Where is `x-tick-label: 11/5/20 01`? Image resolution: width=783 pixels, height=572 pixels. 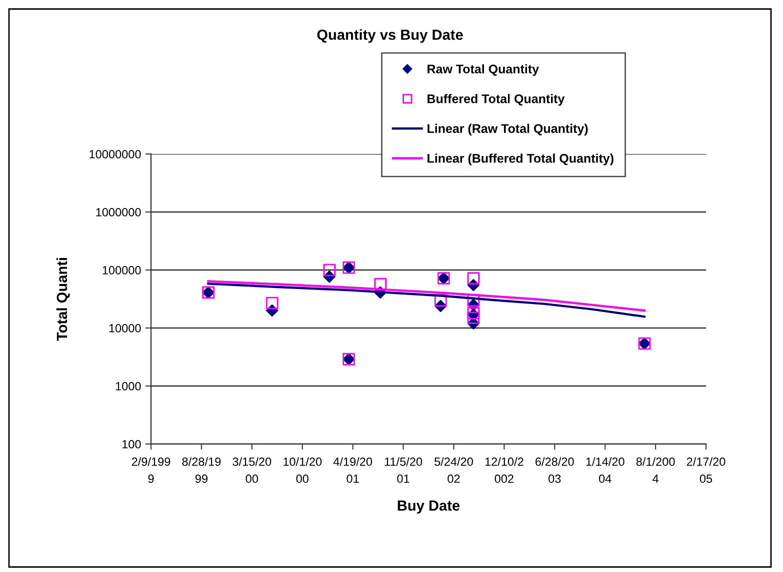
x-tick-label: 11/5/20 01 is located at coordinates (403, 470).